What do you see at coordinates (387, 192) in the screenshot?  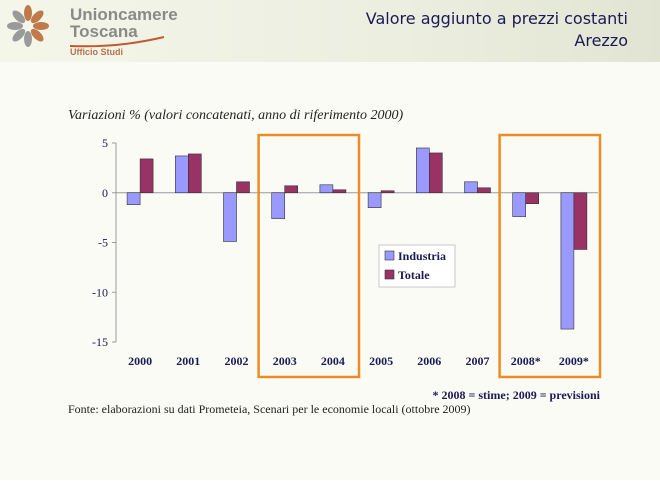 I see `bar-totale-2005` at bounding box center [387, 192].